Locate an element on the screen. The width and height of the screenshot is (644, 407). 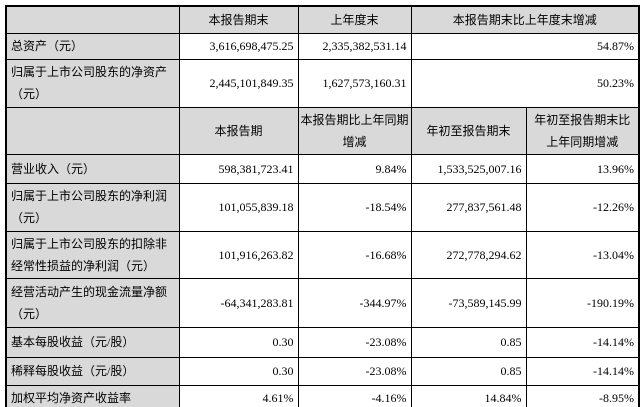
table-row-diluted-eps: 稀释每股收益（元/股） 0.30 -23.08% 0.85 -14.14% is located at coordinates (322, 371).